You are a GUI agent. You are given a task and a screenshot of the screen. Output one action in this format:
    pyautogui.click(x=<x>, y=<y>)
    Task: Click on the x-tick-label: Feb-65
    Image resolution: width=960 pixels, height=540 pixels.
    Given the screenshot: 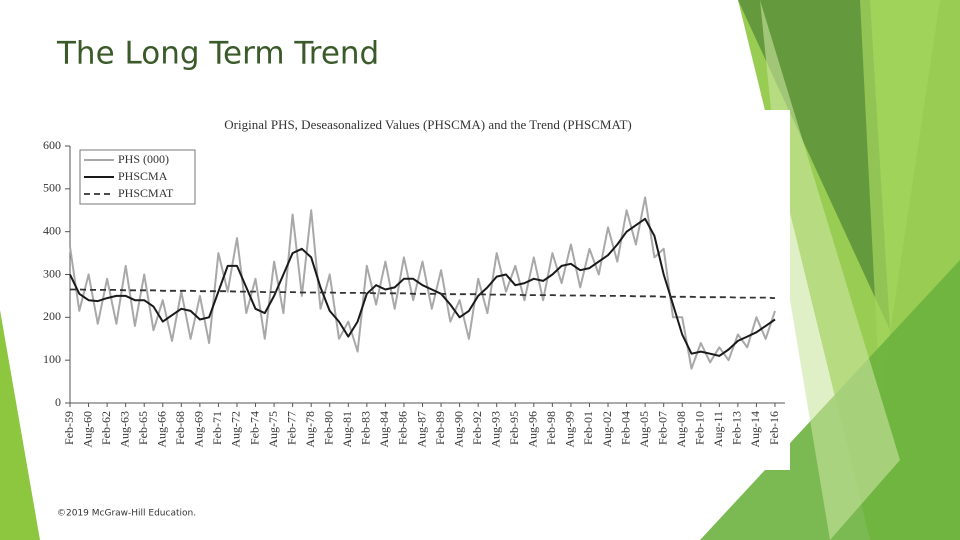 What is the action you would take?
    pyautogui.click(x=143, y=428)
    